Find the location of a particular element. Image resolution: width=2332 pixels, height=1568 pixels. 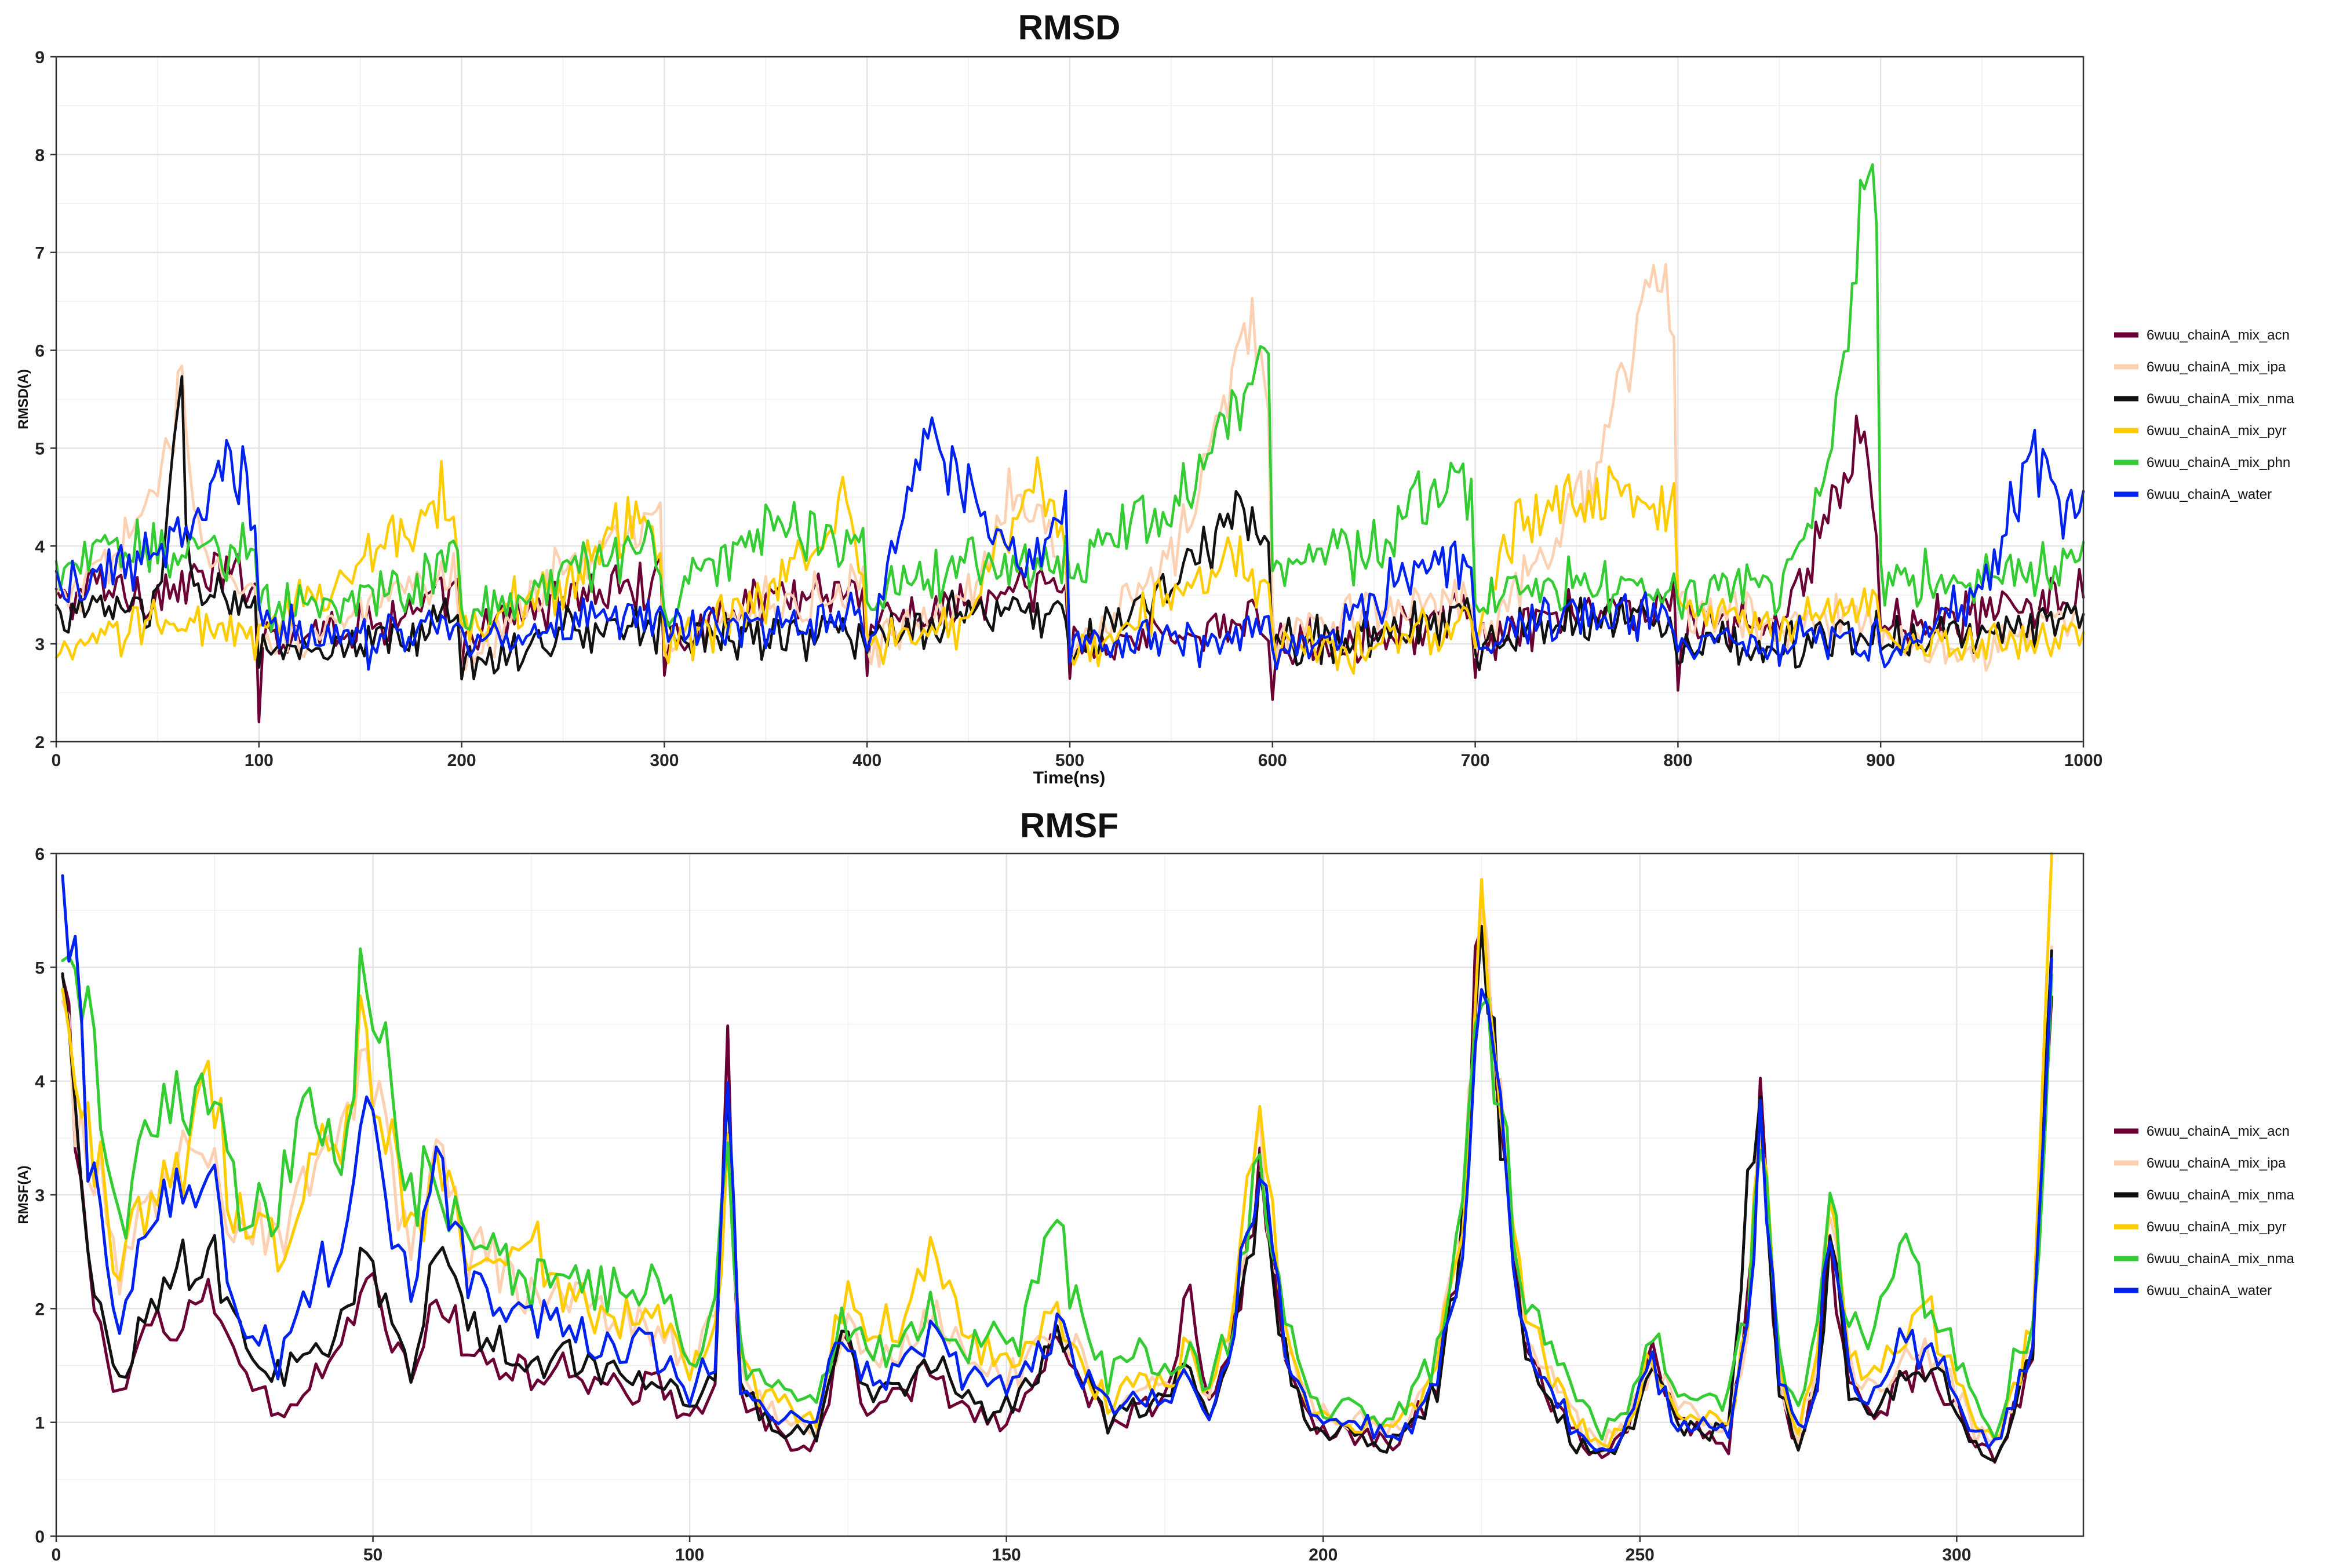

rmsd-legend-label: 6wuu_chainA_water is located at coordinates (2209, 494).